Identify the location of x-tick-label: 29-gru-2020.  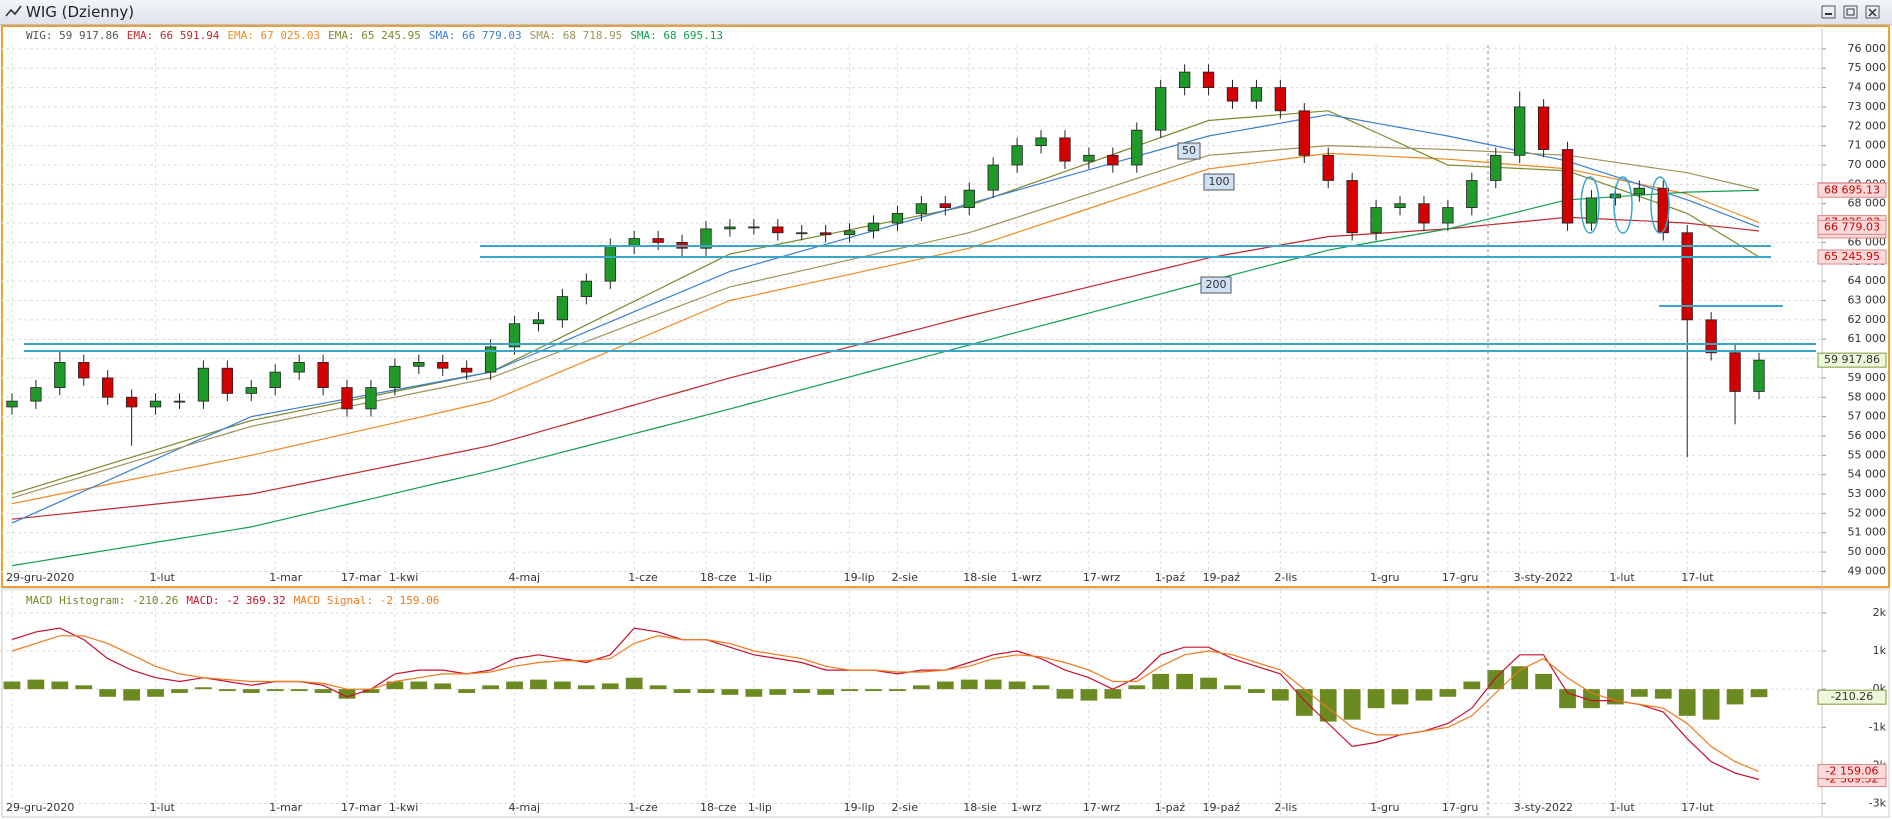
(40, 807).